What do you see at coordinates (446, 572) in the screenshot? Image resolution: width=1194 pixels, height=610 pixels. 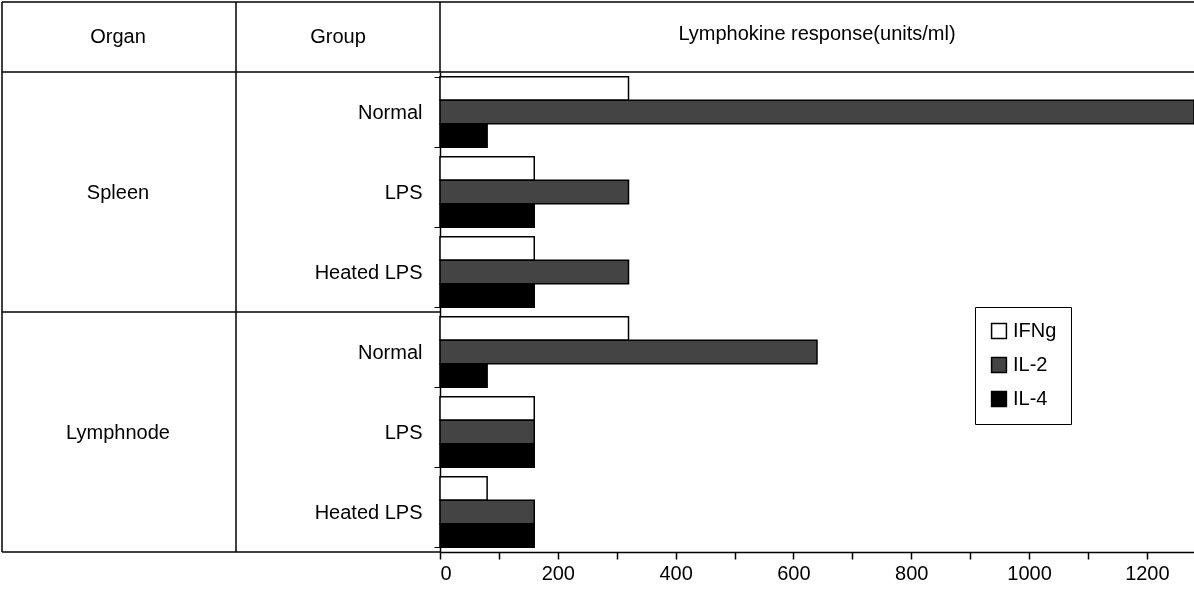 I see `x-tick-label: 0` at bounding box center [446, 572].